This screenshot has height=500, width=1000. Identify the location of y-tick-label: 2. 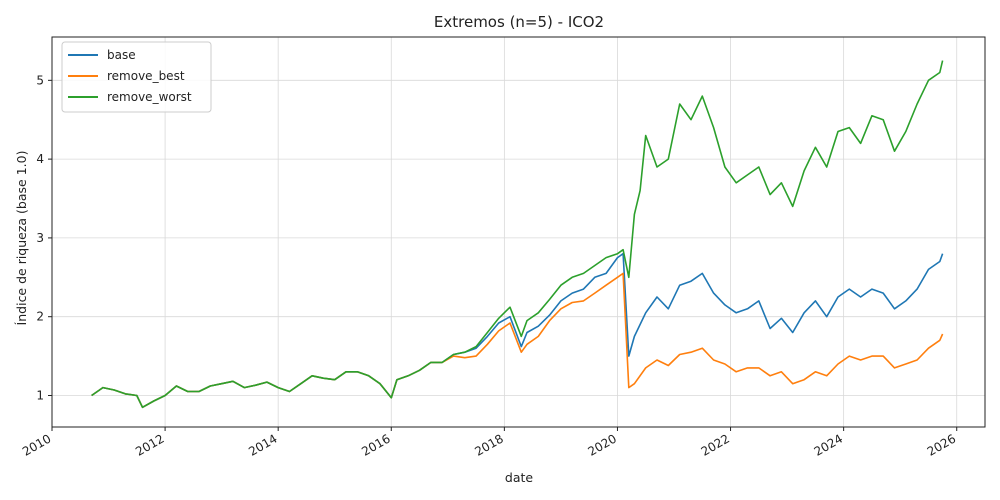
(40, 317).